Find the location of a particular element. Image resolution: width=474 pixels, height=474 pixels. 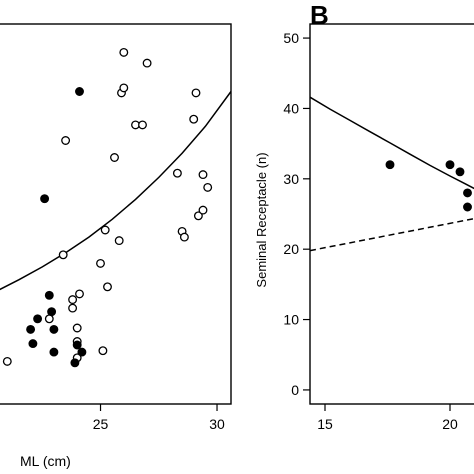

panel-a-x-axis-label: ML (cm) is located at coordinates (45, 461).